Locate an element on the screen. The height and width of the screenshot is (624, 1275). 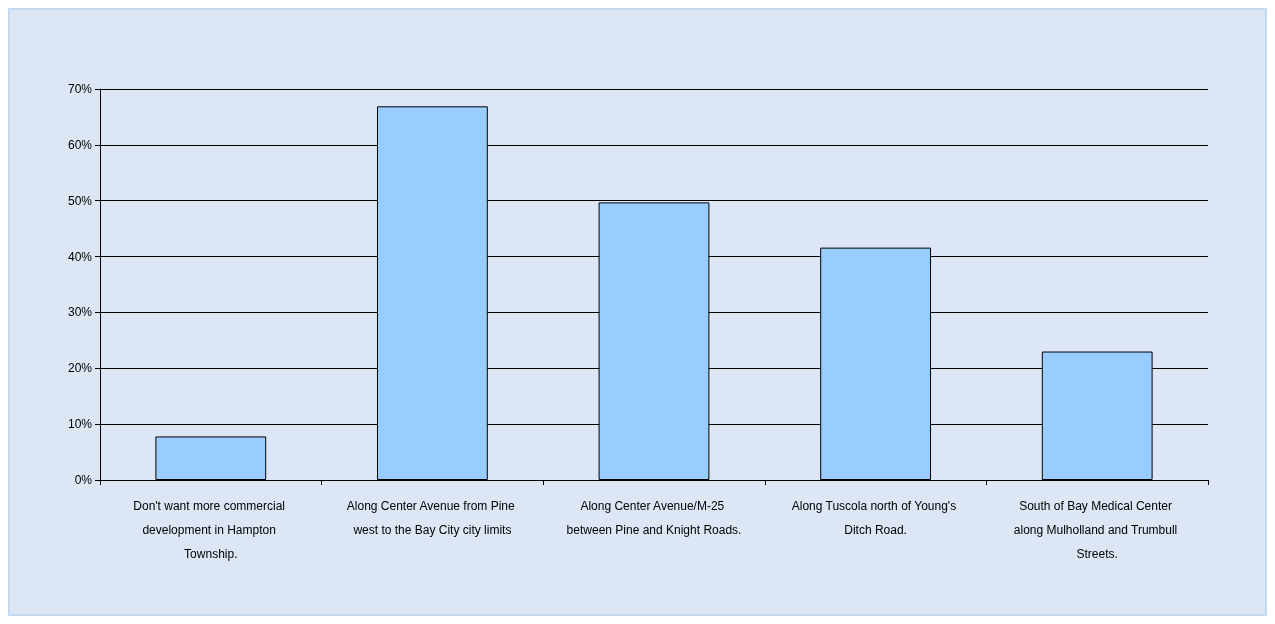
y-tick-label: 10% is located at coordinates (80, 424).